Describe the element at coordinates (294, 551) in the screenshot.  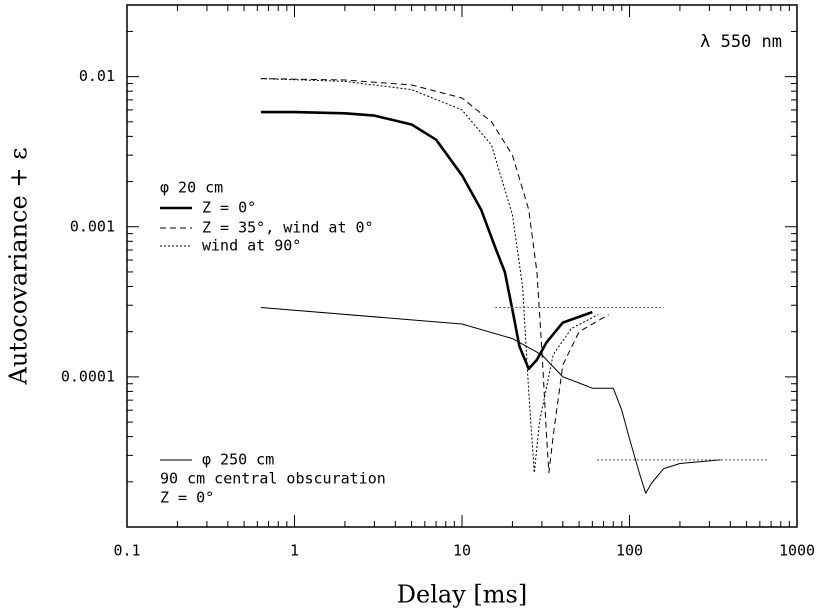
I see `x-tick-label: 1` at that location.